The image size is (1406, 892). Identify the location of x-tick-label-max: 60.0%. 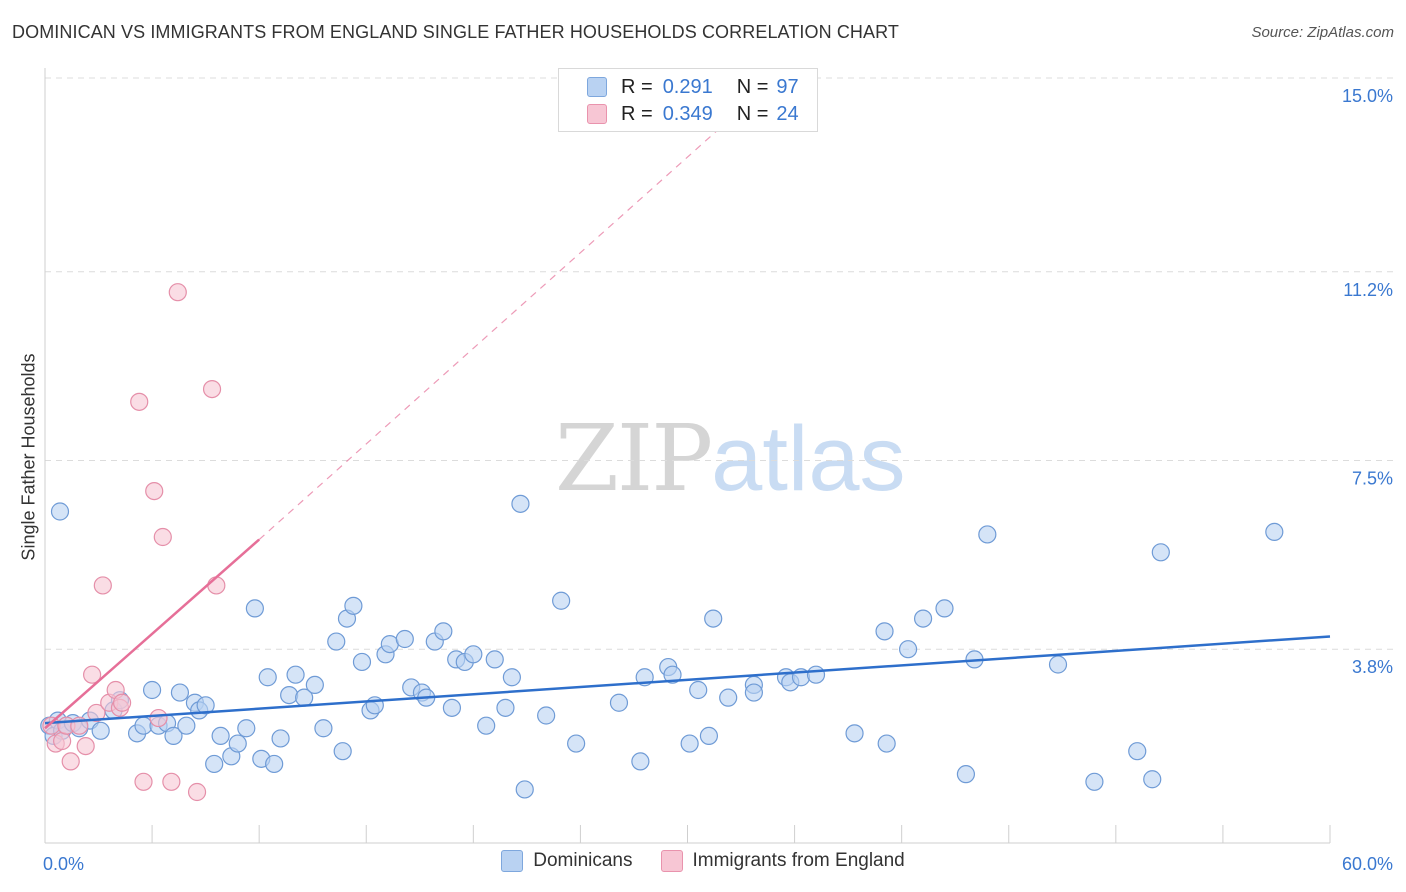
(1367, 864).